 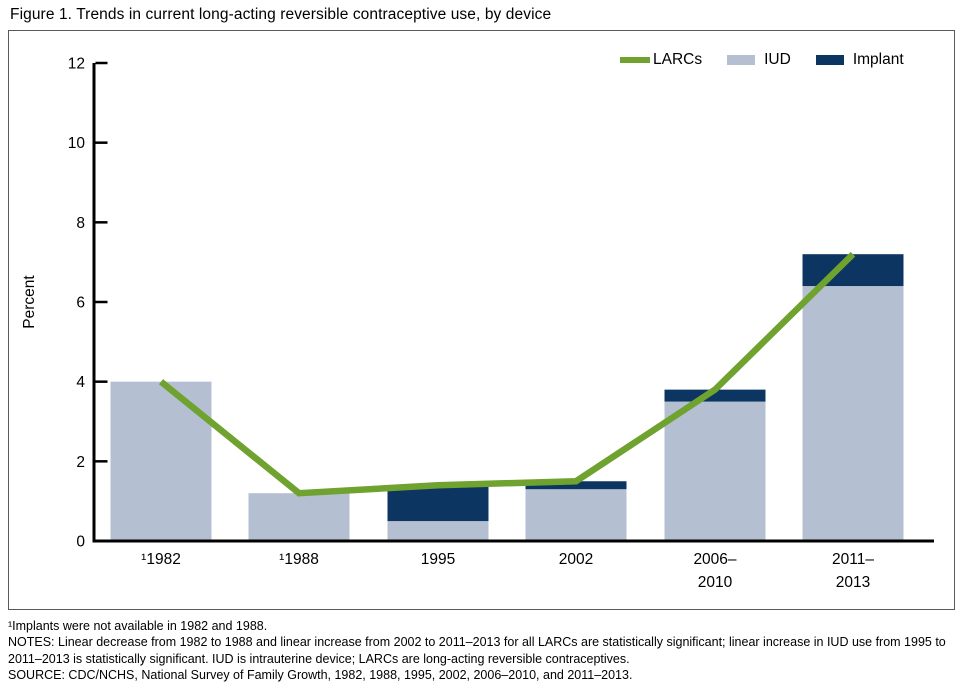 What do you see at coordinates (80, 542) in the screenshot?
I see `y-tick-label: 0` at bounding box center [80, 542].